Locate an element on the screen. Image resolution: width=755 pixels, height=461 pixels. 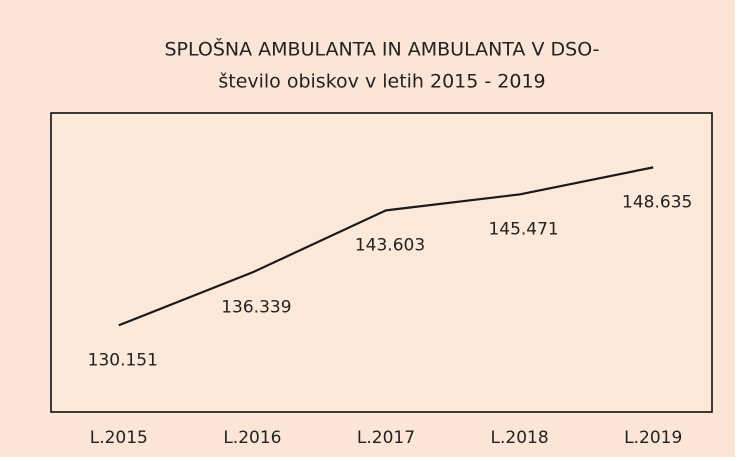
x-tick-label: L.2017 is located at coordinates (386, 438).